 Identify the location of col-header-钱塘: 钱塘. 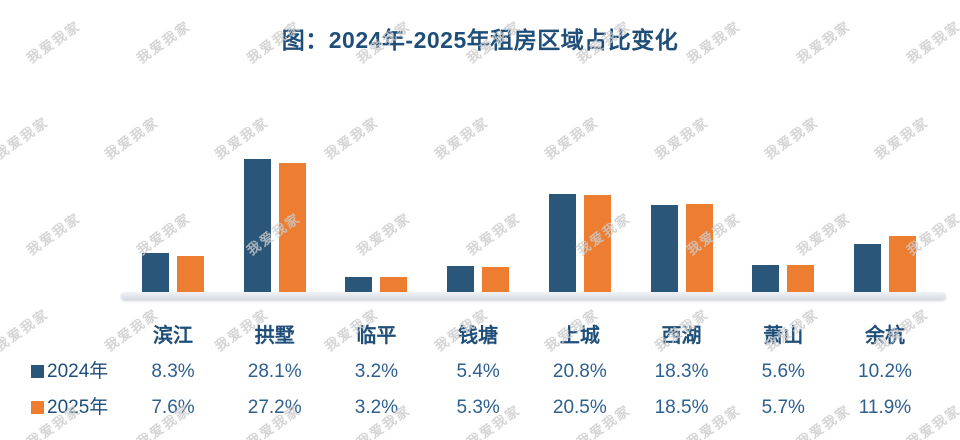
(478, 336).